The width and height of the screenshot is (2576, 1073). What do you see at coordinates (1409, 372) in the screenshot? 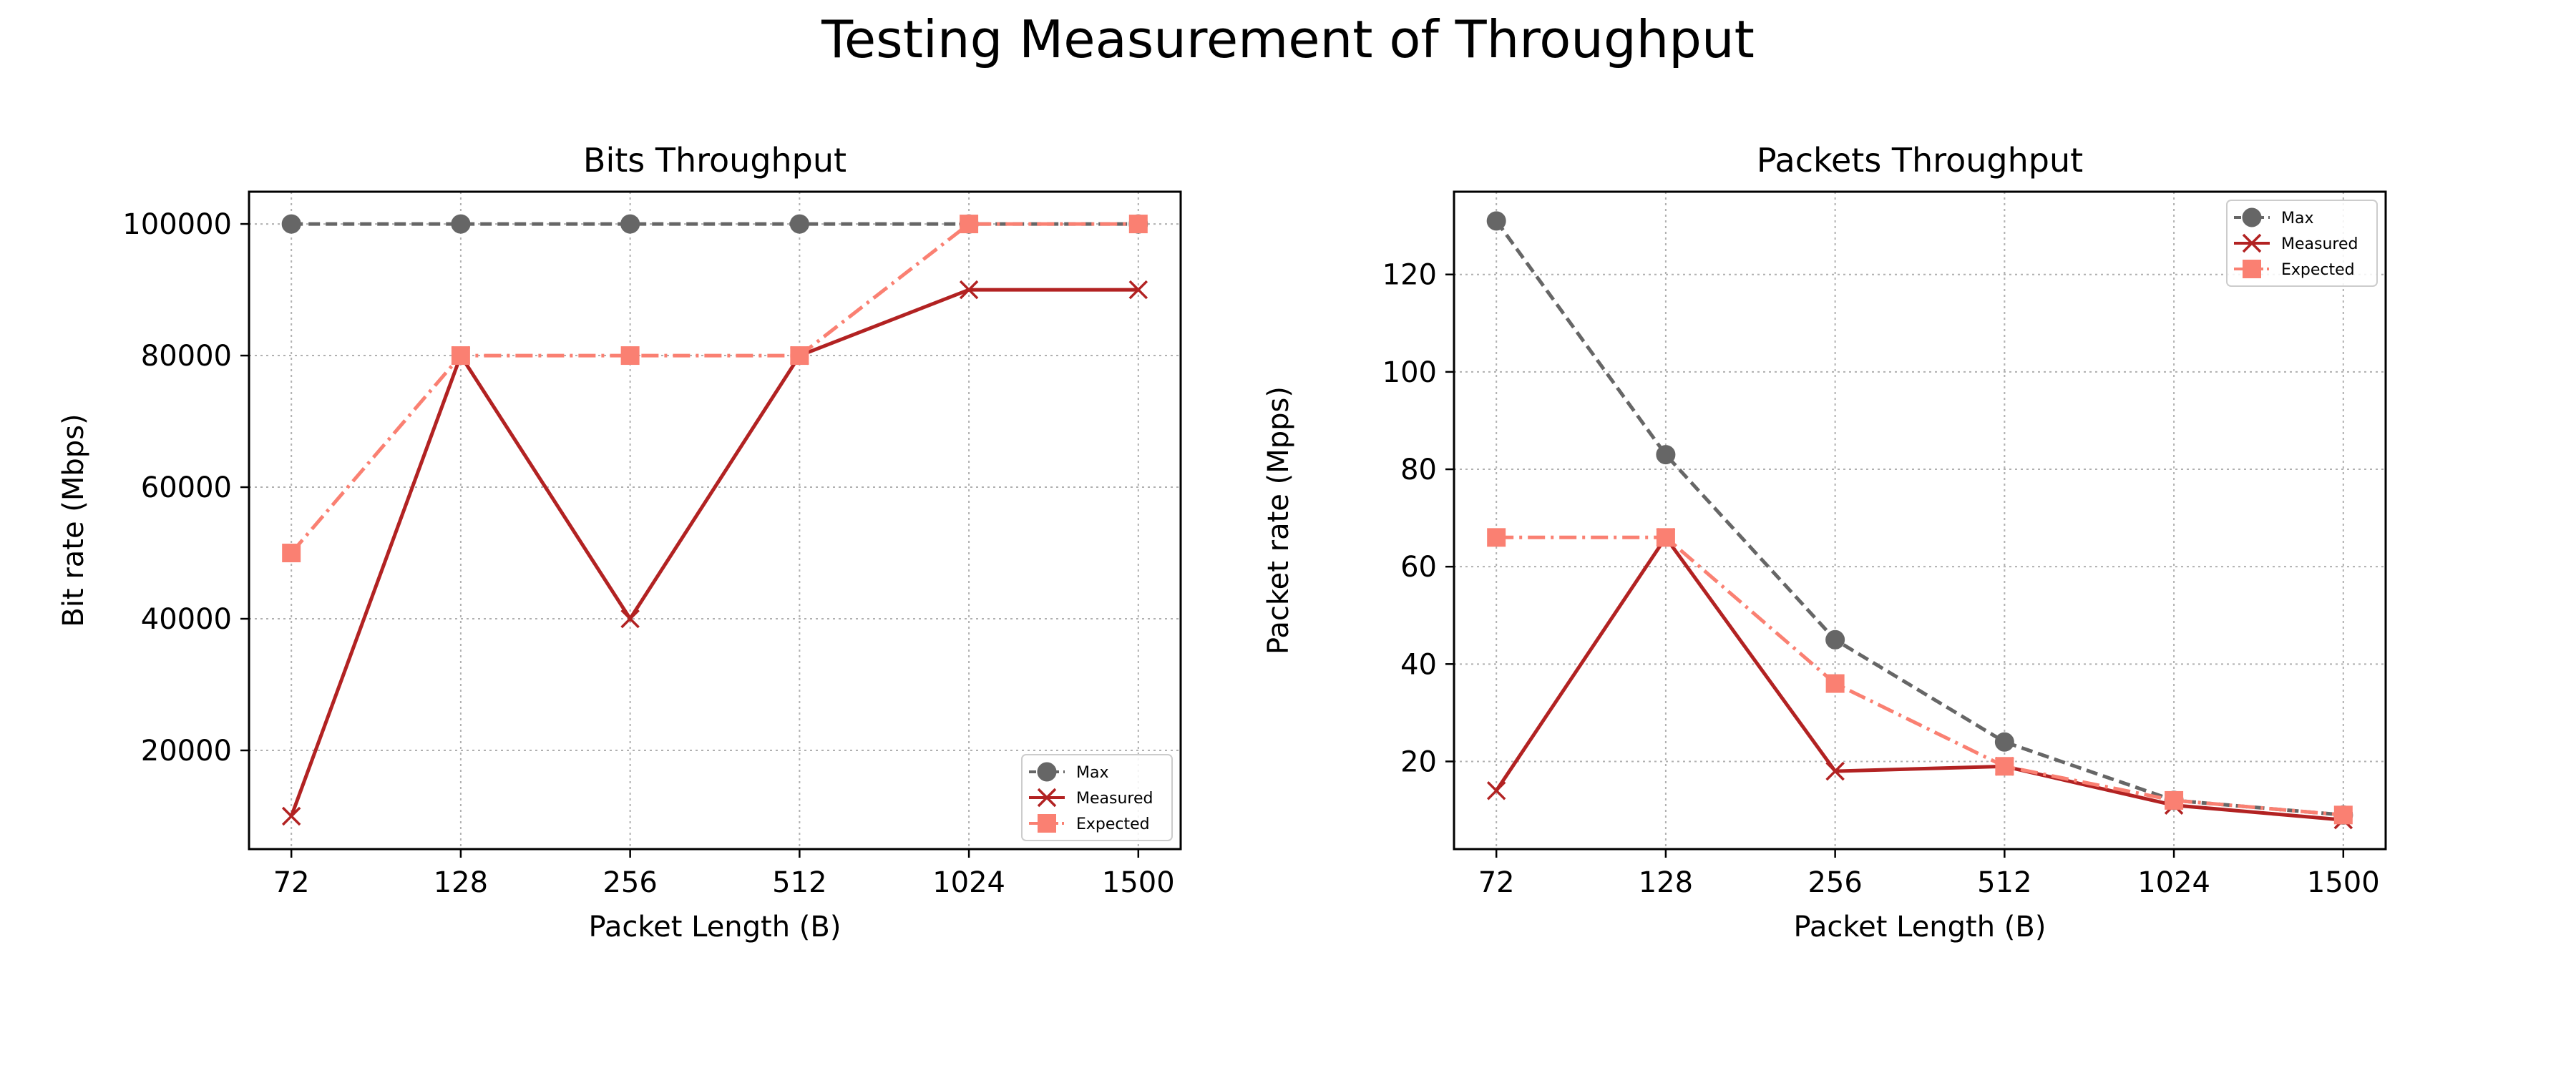
I see `packets-y-tick-label: 100` at bounding box center [1409, 372].